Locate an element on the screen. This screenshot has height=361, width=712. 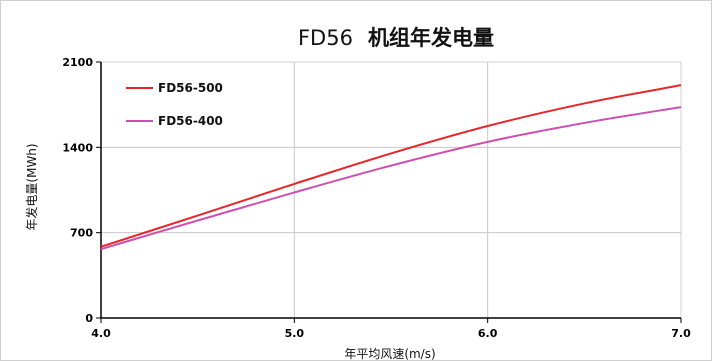
y-tick-label-2: 1400 is located at coordinates (77, 147).